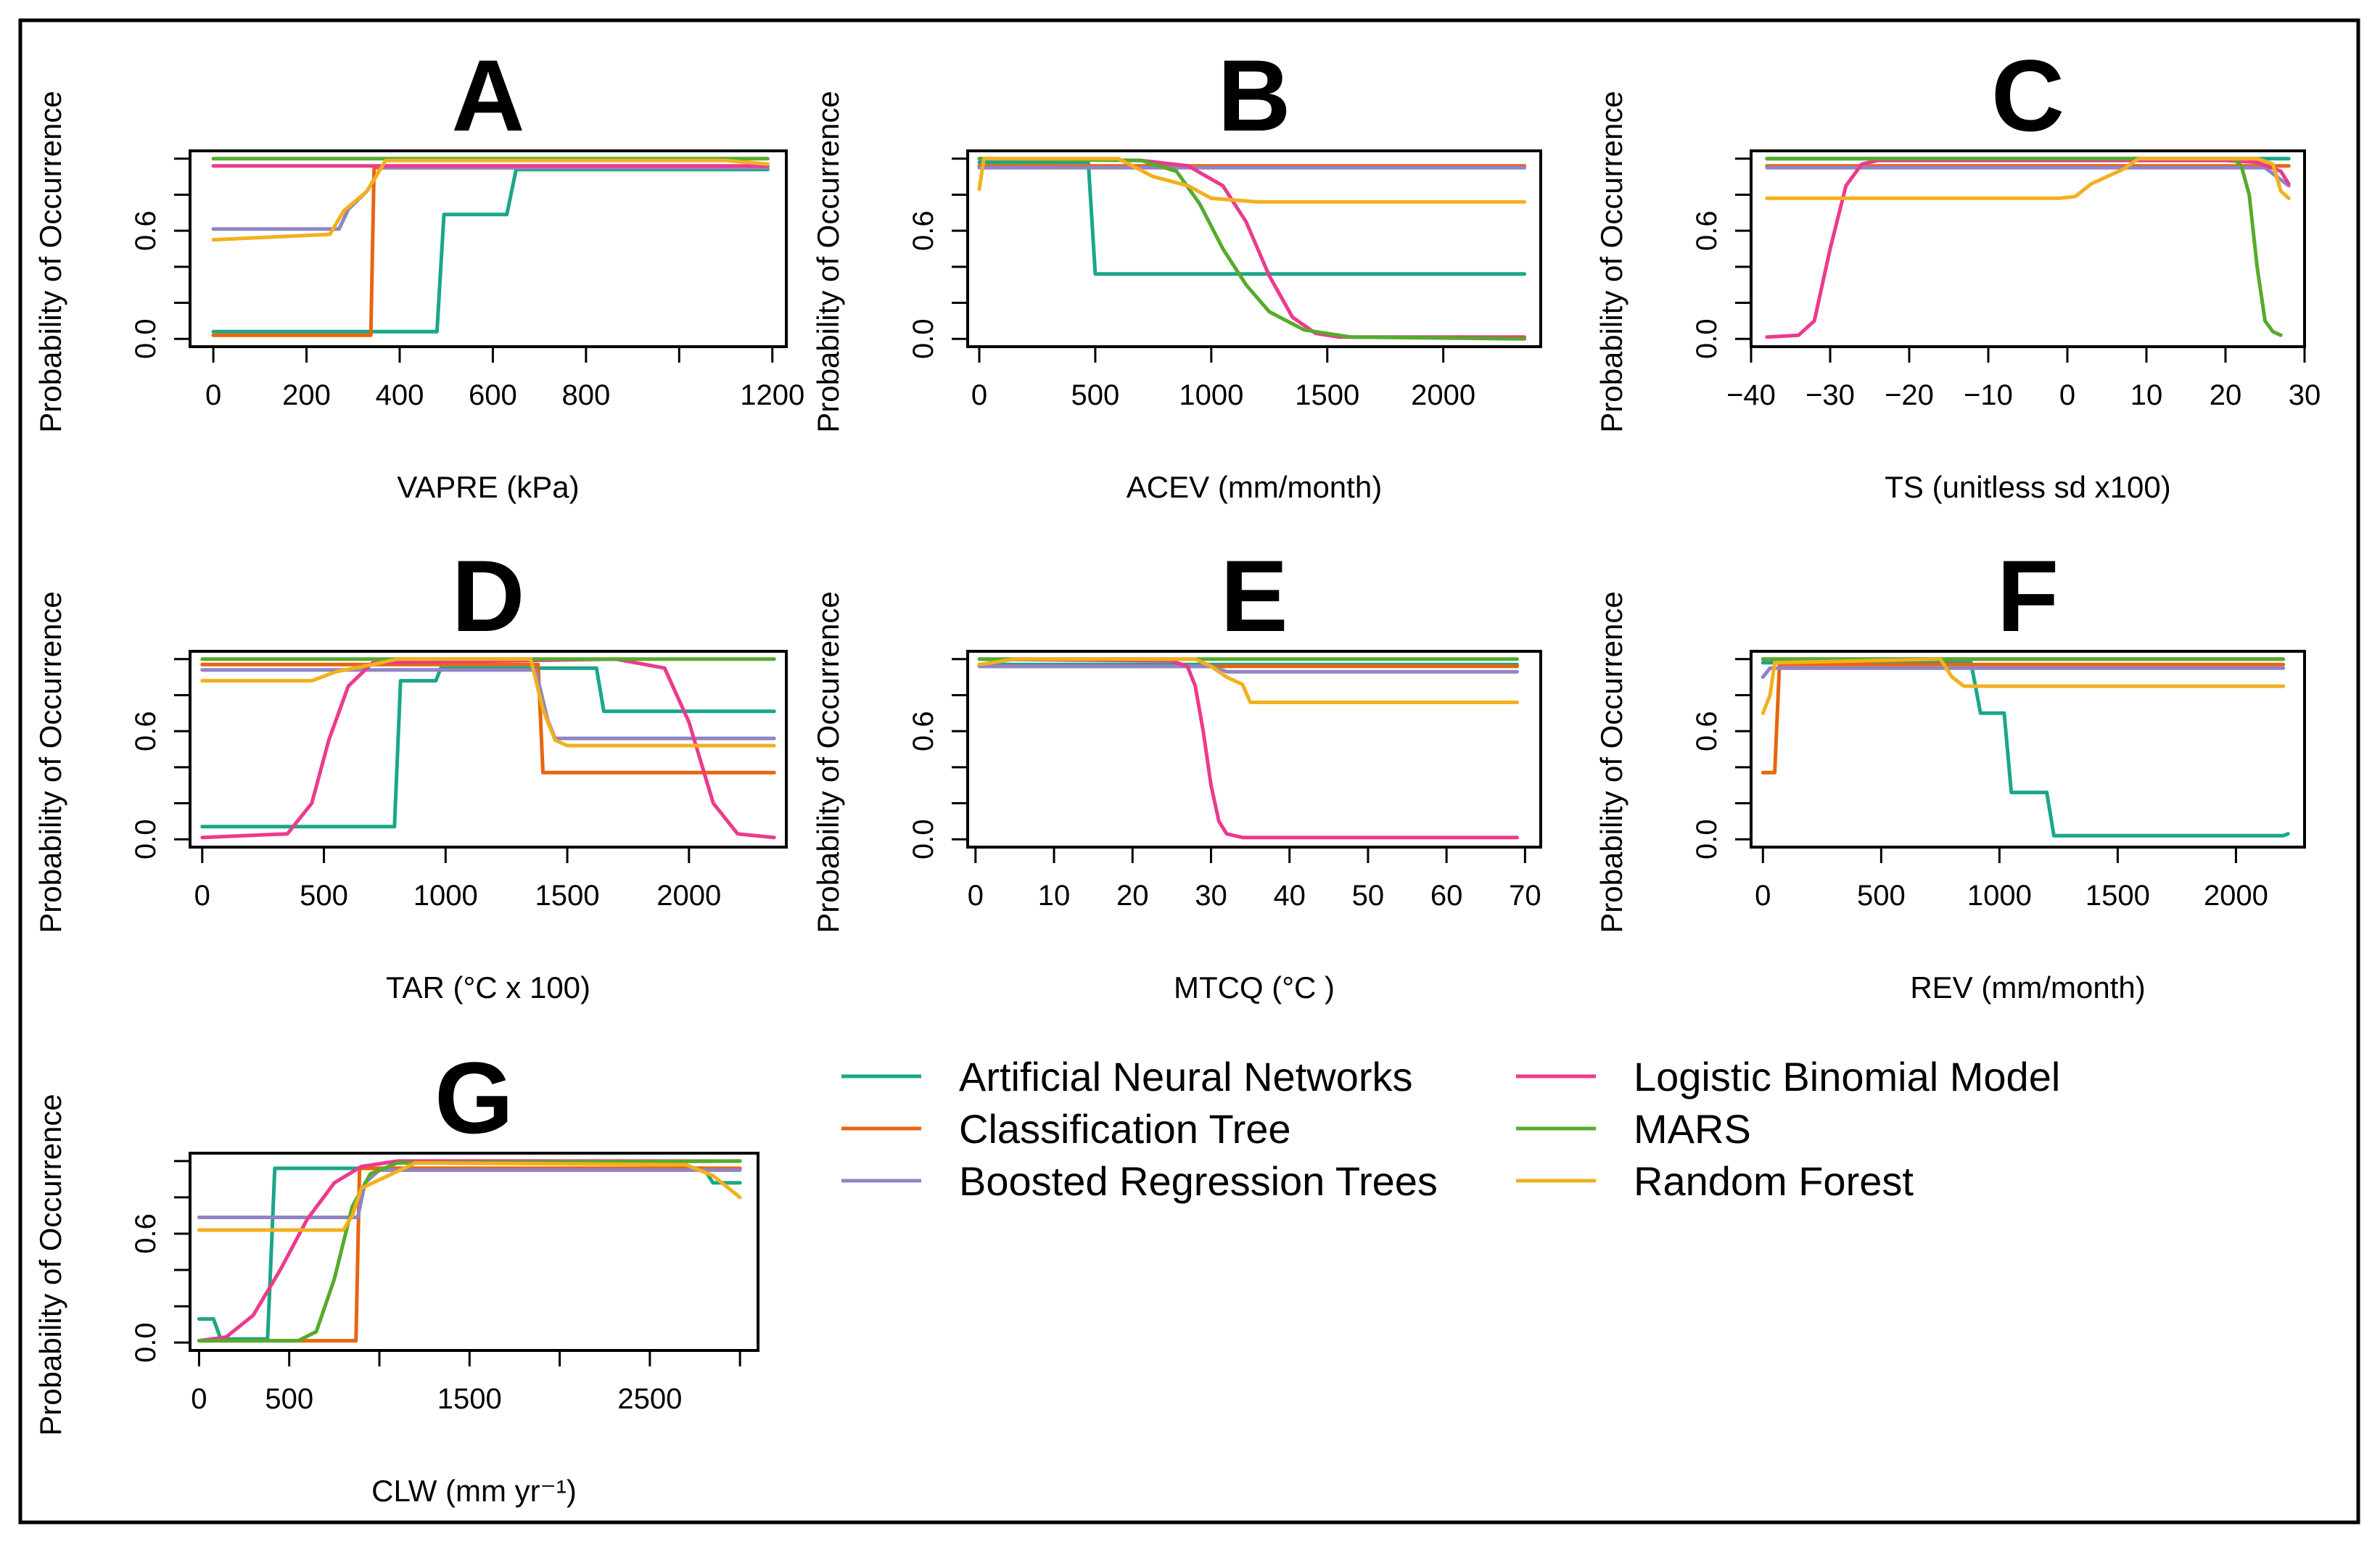 The height and width of the screenshot is (1547, 2380). Describe the element at coordinates (213, 395) in the screenshot. I see `x-tick-label-A: 0` at that location.